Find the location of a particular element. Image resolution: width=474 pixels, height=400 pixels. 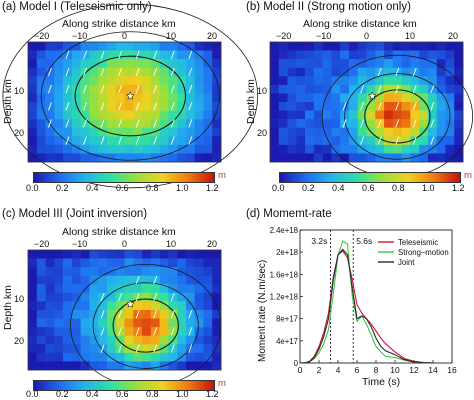

x-tick-label: 10 is located at coordinates (395, 370).